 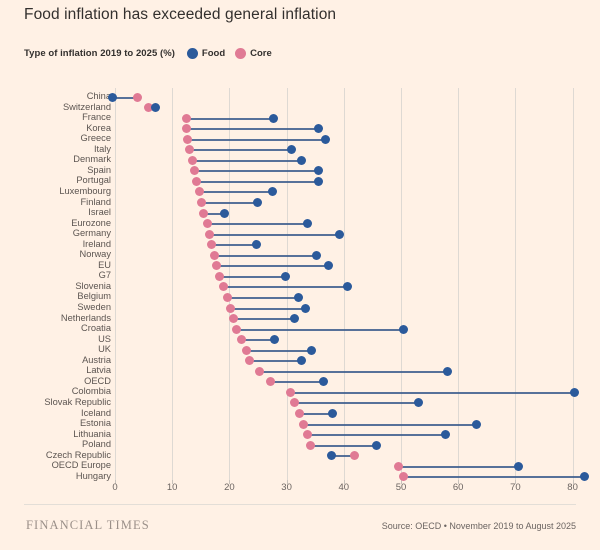 What do you see at coordinates (253, 53) in the screenshot?
I see `legend-item-core: Core` at bounding box center [253, 53].